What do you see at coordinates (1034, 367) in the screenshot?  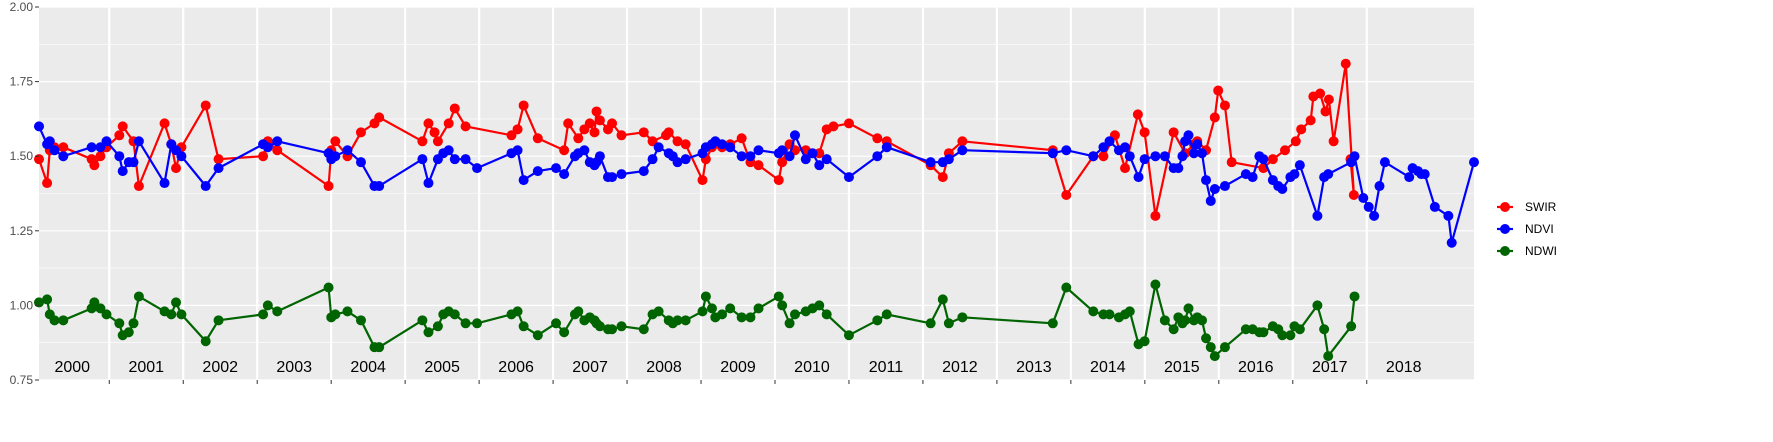 I see `year-label: 2013` at bounding box center [1034, 367].